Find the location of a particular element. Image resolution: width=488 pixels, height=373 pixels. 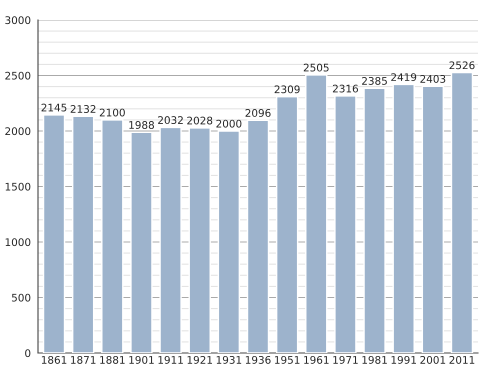

x-tick-label: 1936 is located at coordinates (258, 360).